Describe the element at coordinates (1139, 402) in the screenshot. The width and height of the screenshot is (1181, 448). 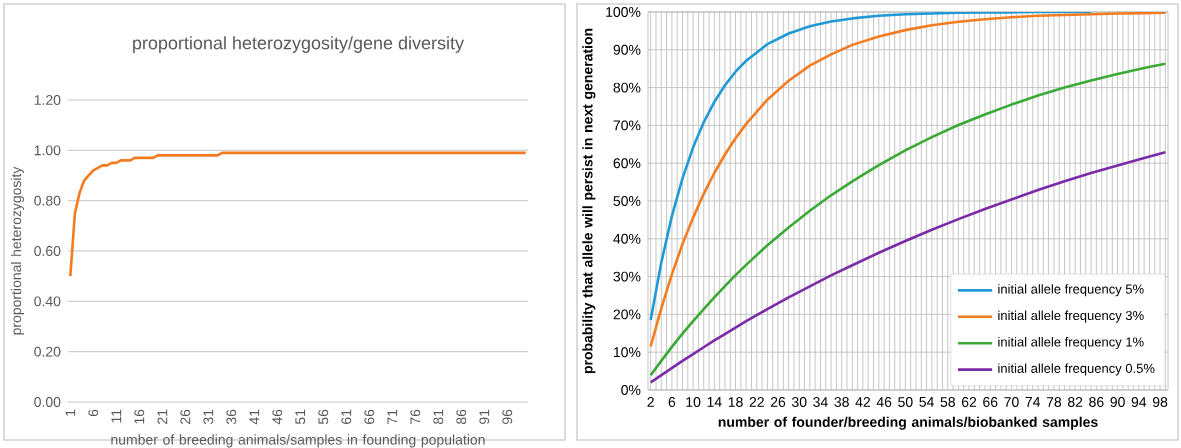
I see `x-tick-label: 94` at that location.